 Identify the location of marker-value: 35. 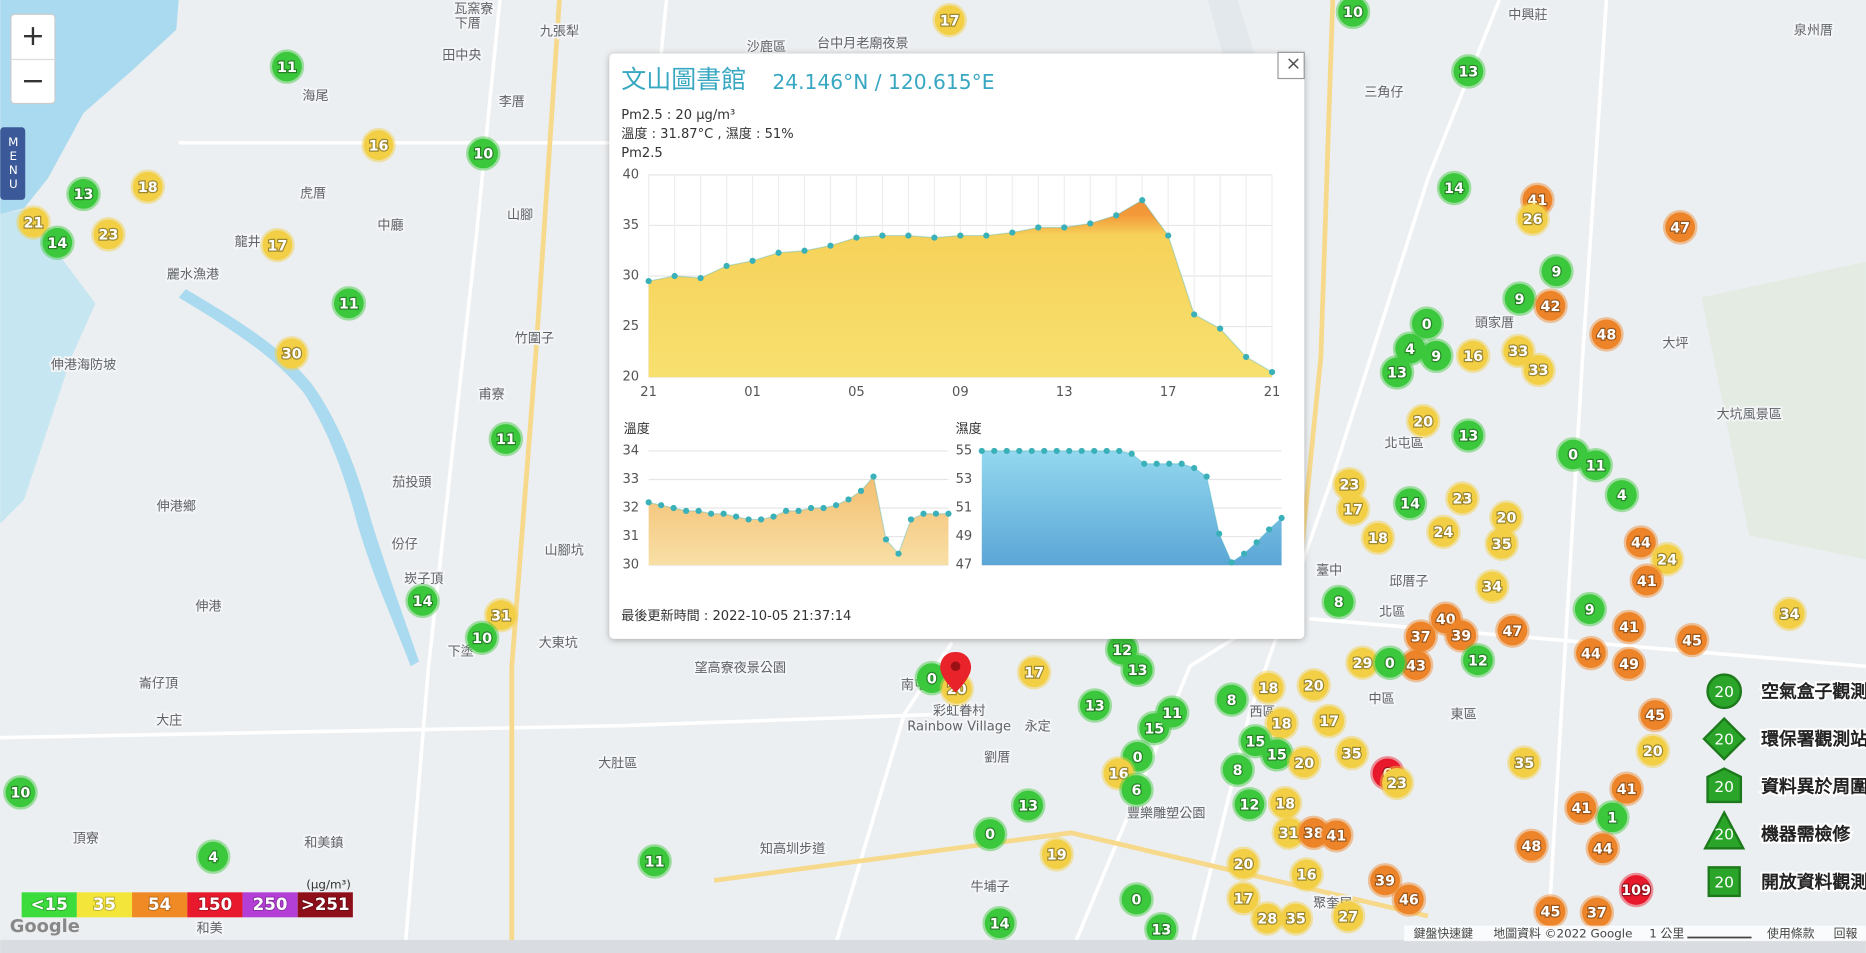
(1502, 545).